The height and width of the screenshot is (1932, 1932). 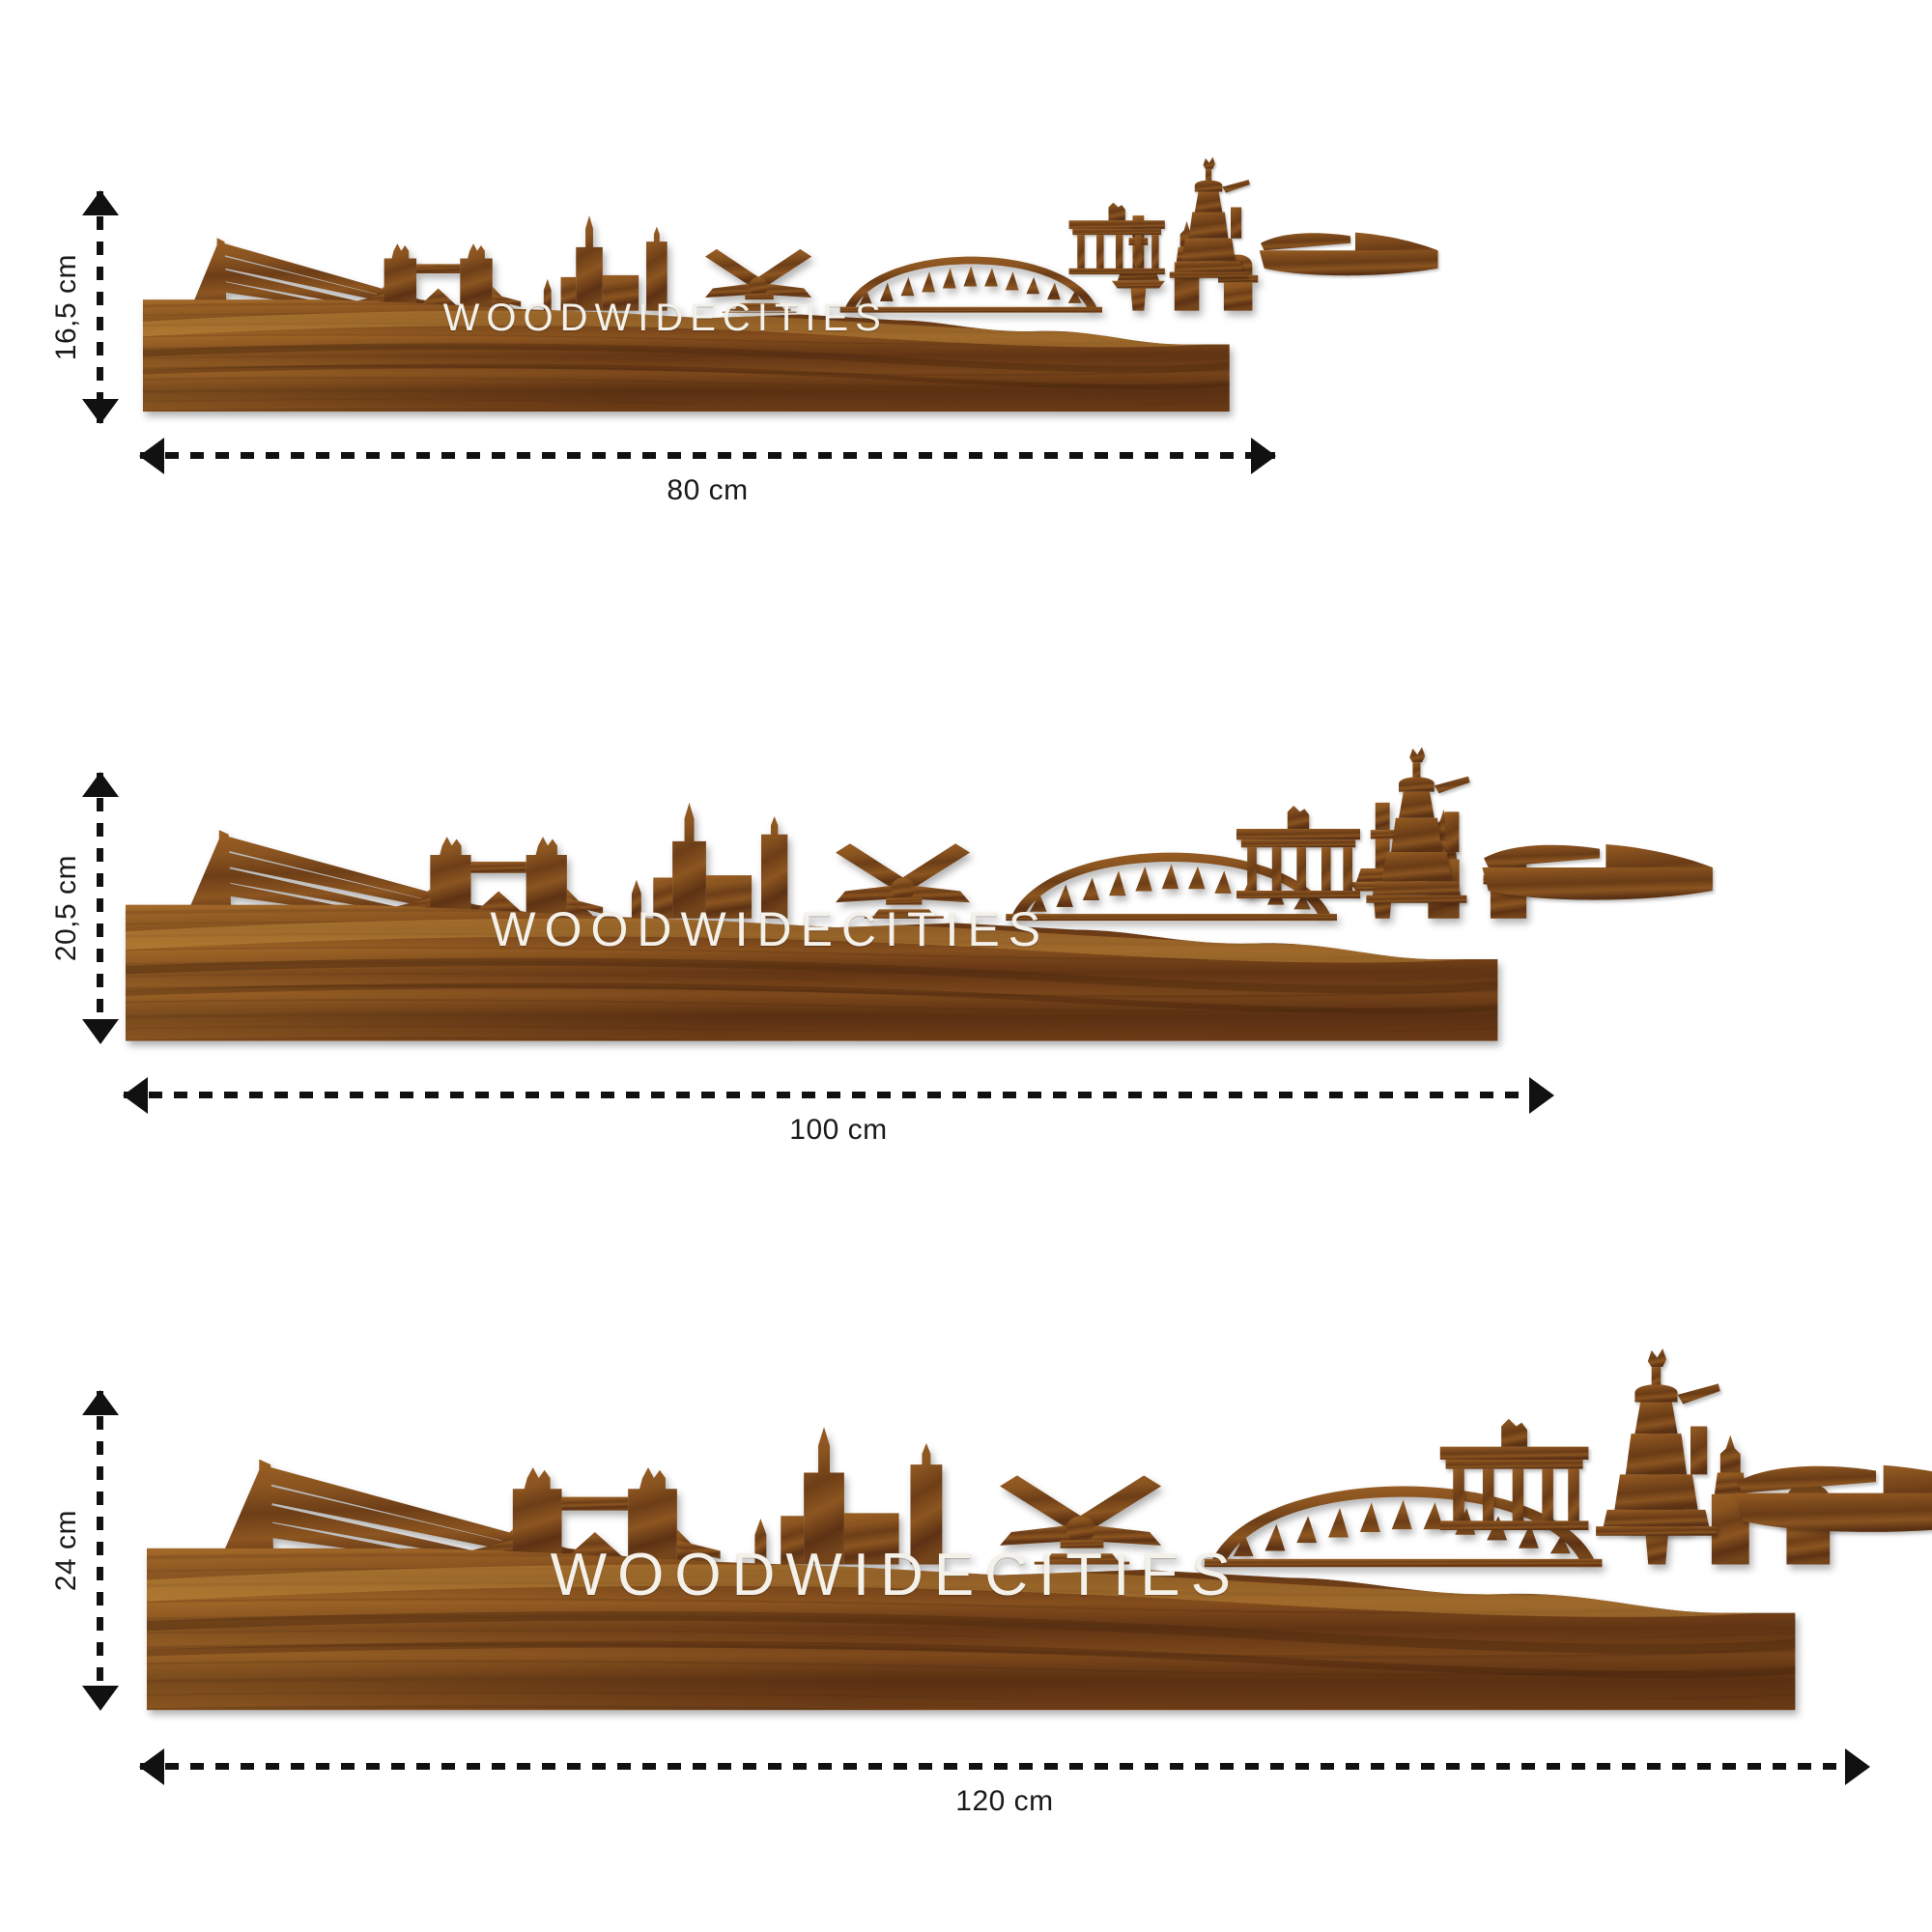 I want to click on arrow-down-icon-small, so click(x=100, y=411).